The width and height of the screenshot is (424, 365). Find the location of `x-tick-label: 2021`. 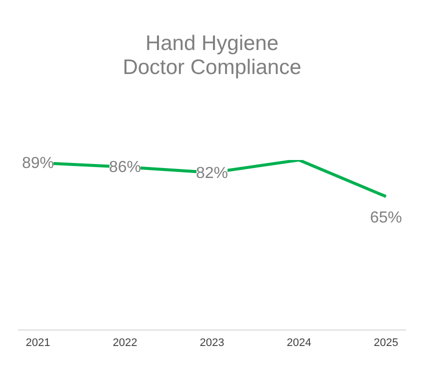

x-tick-label: 2021 is located at coordinates (38, 342).